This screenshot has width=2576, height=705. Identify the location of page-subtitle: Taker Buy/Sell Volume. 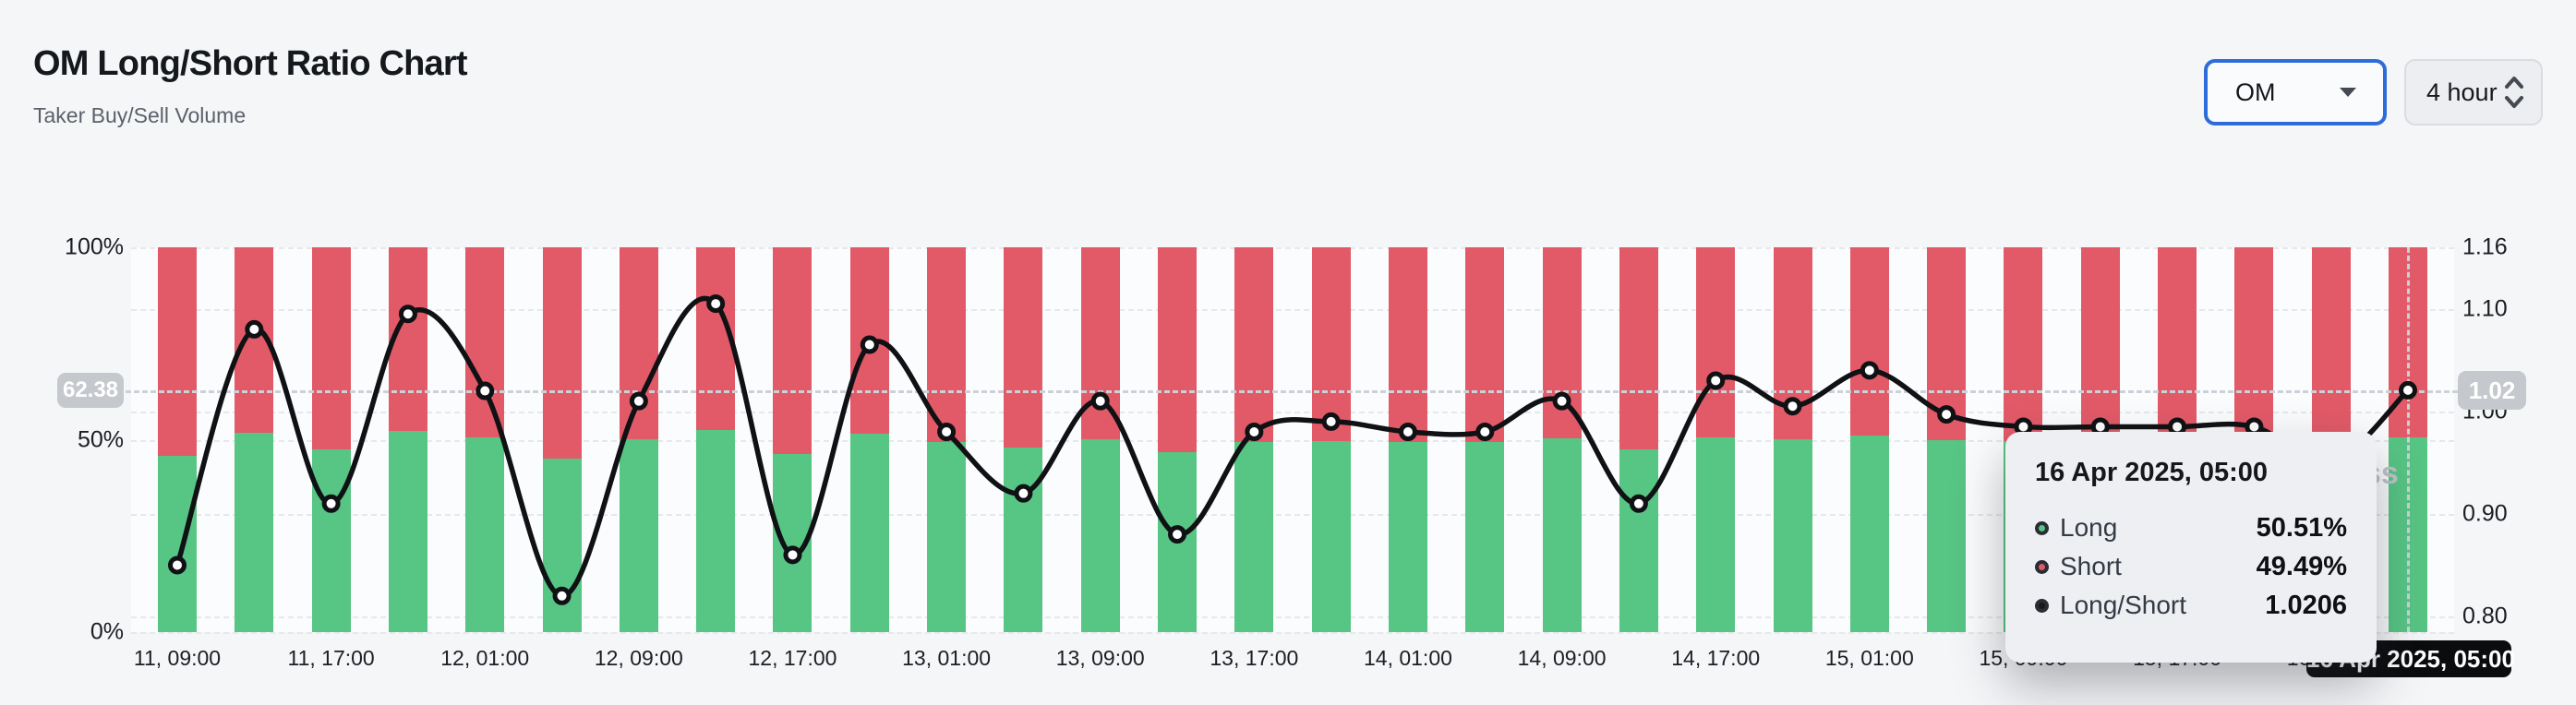
(140, 115).